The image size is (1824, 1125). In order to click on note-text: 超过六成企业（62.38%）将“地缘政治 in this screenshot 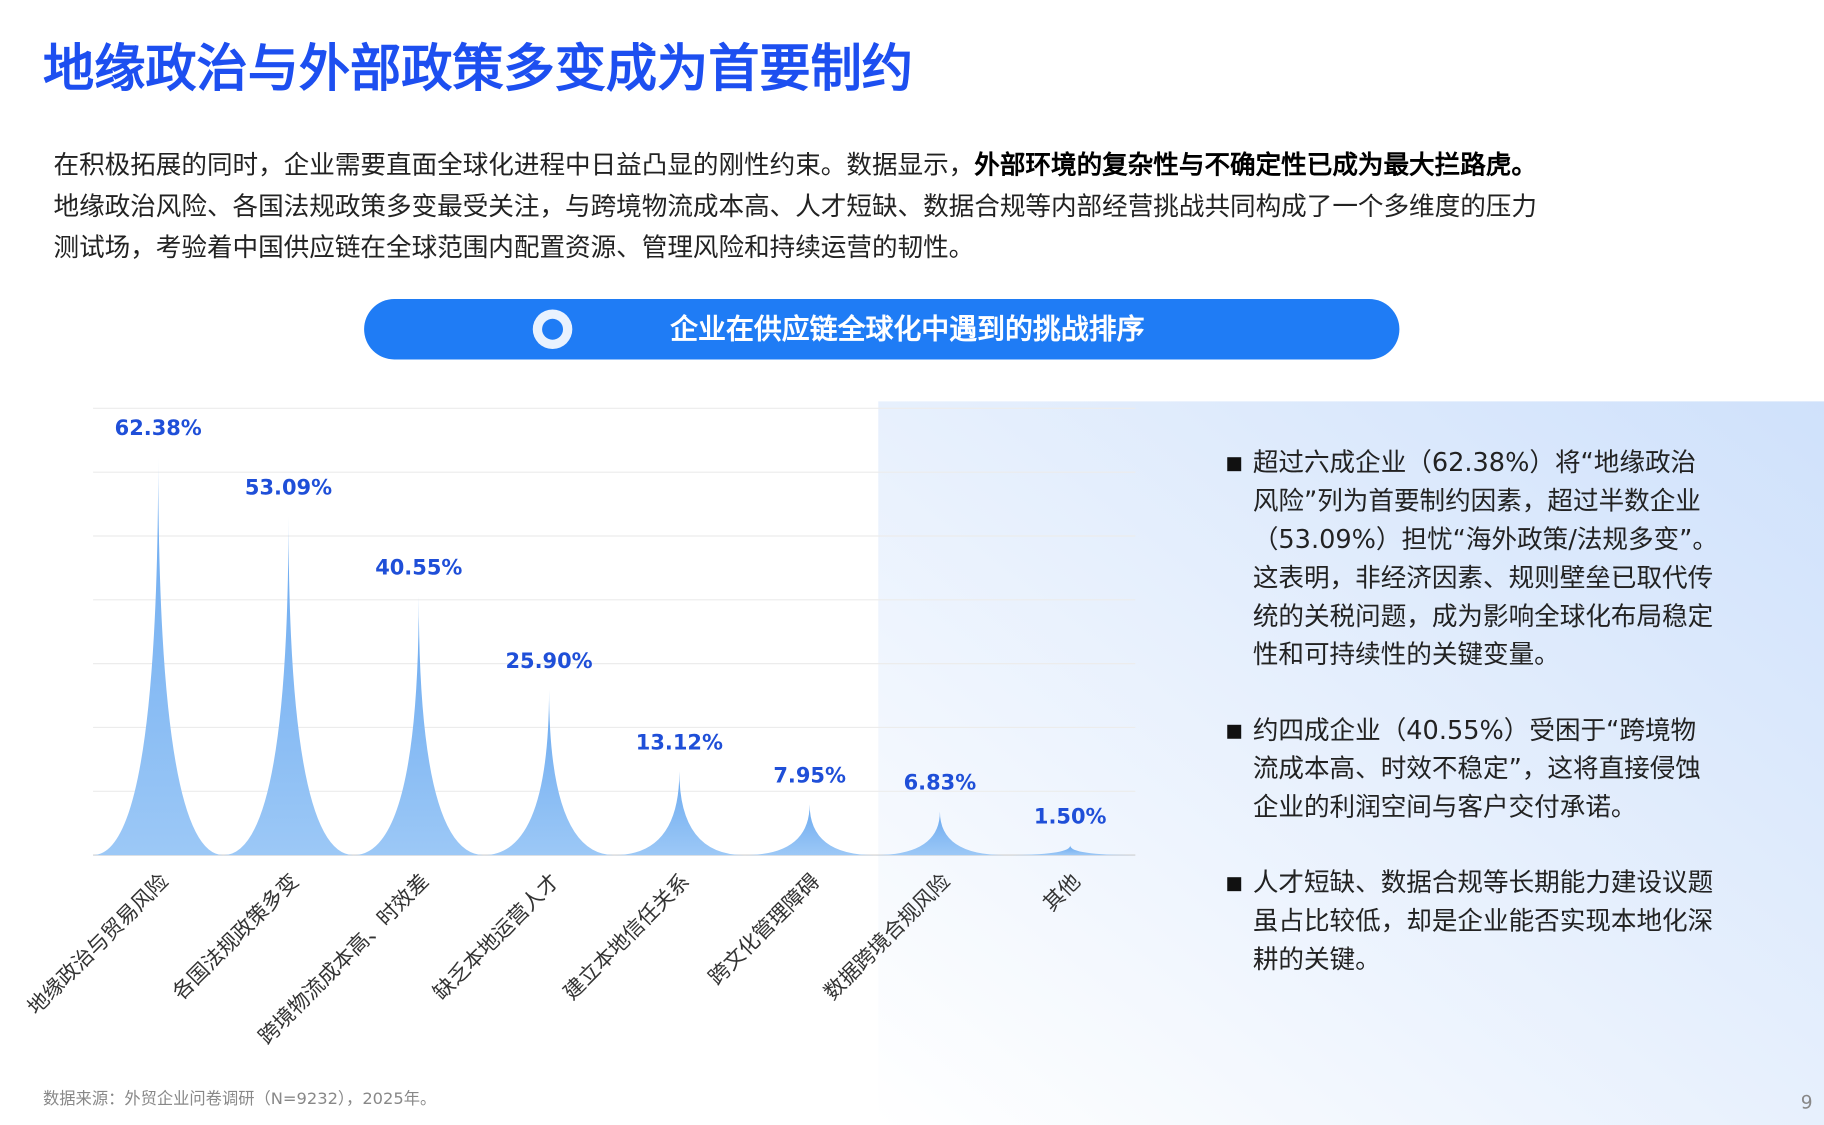, I will do `click(1474, 463)`.